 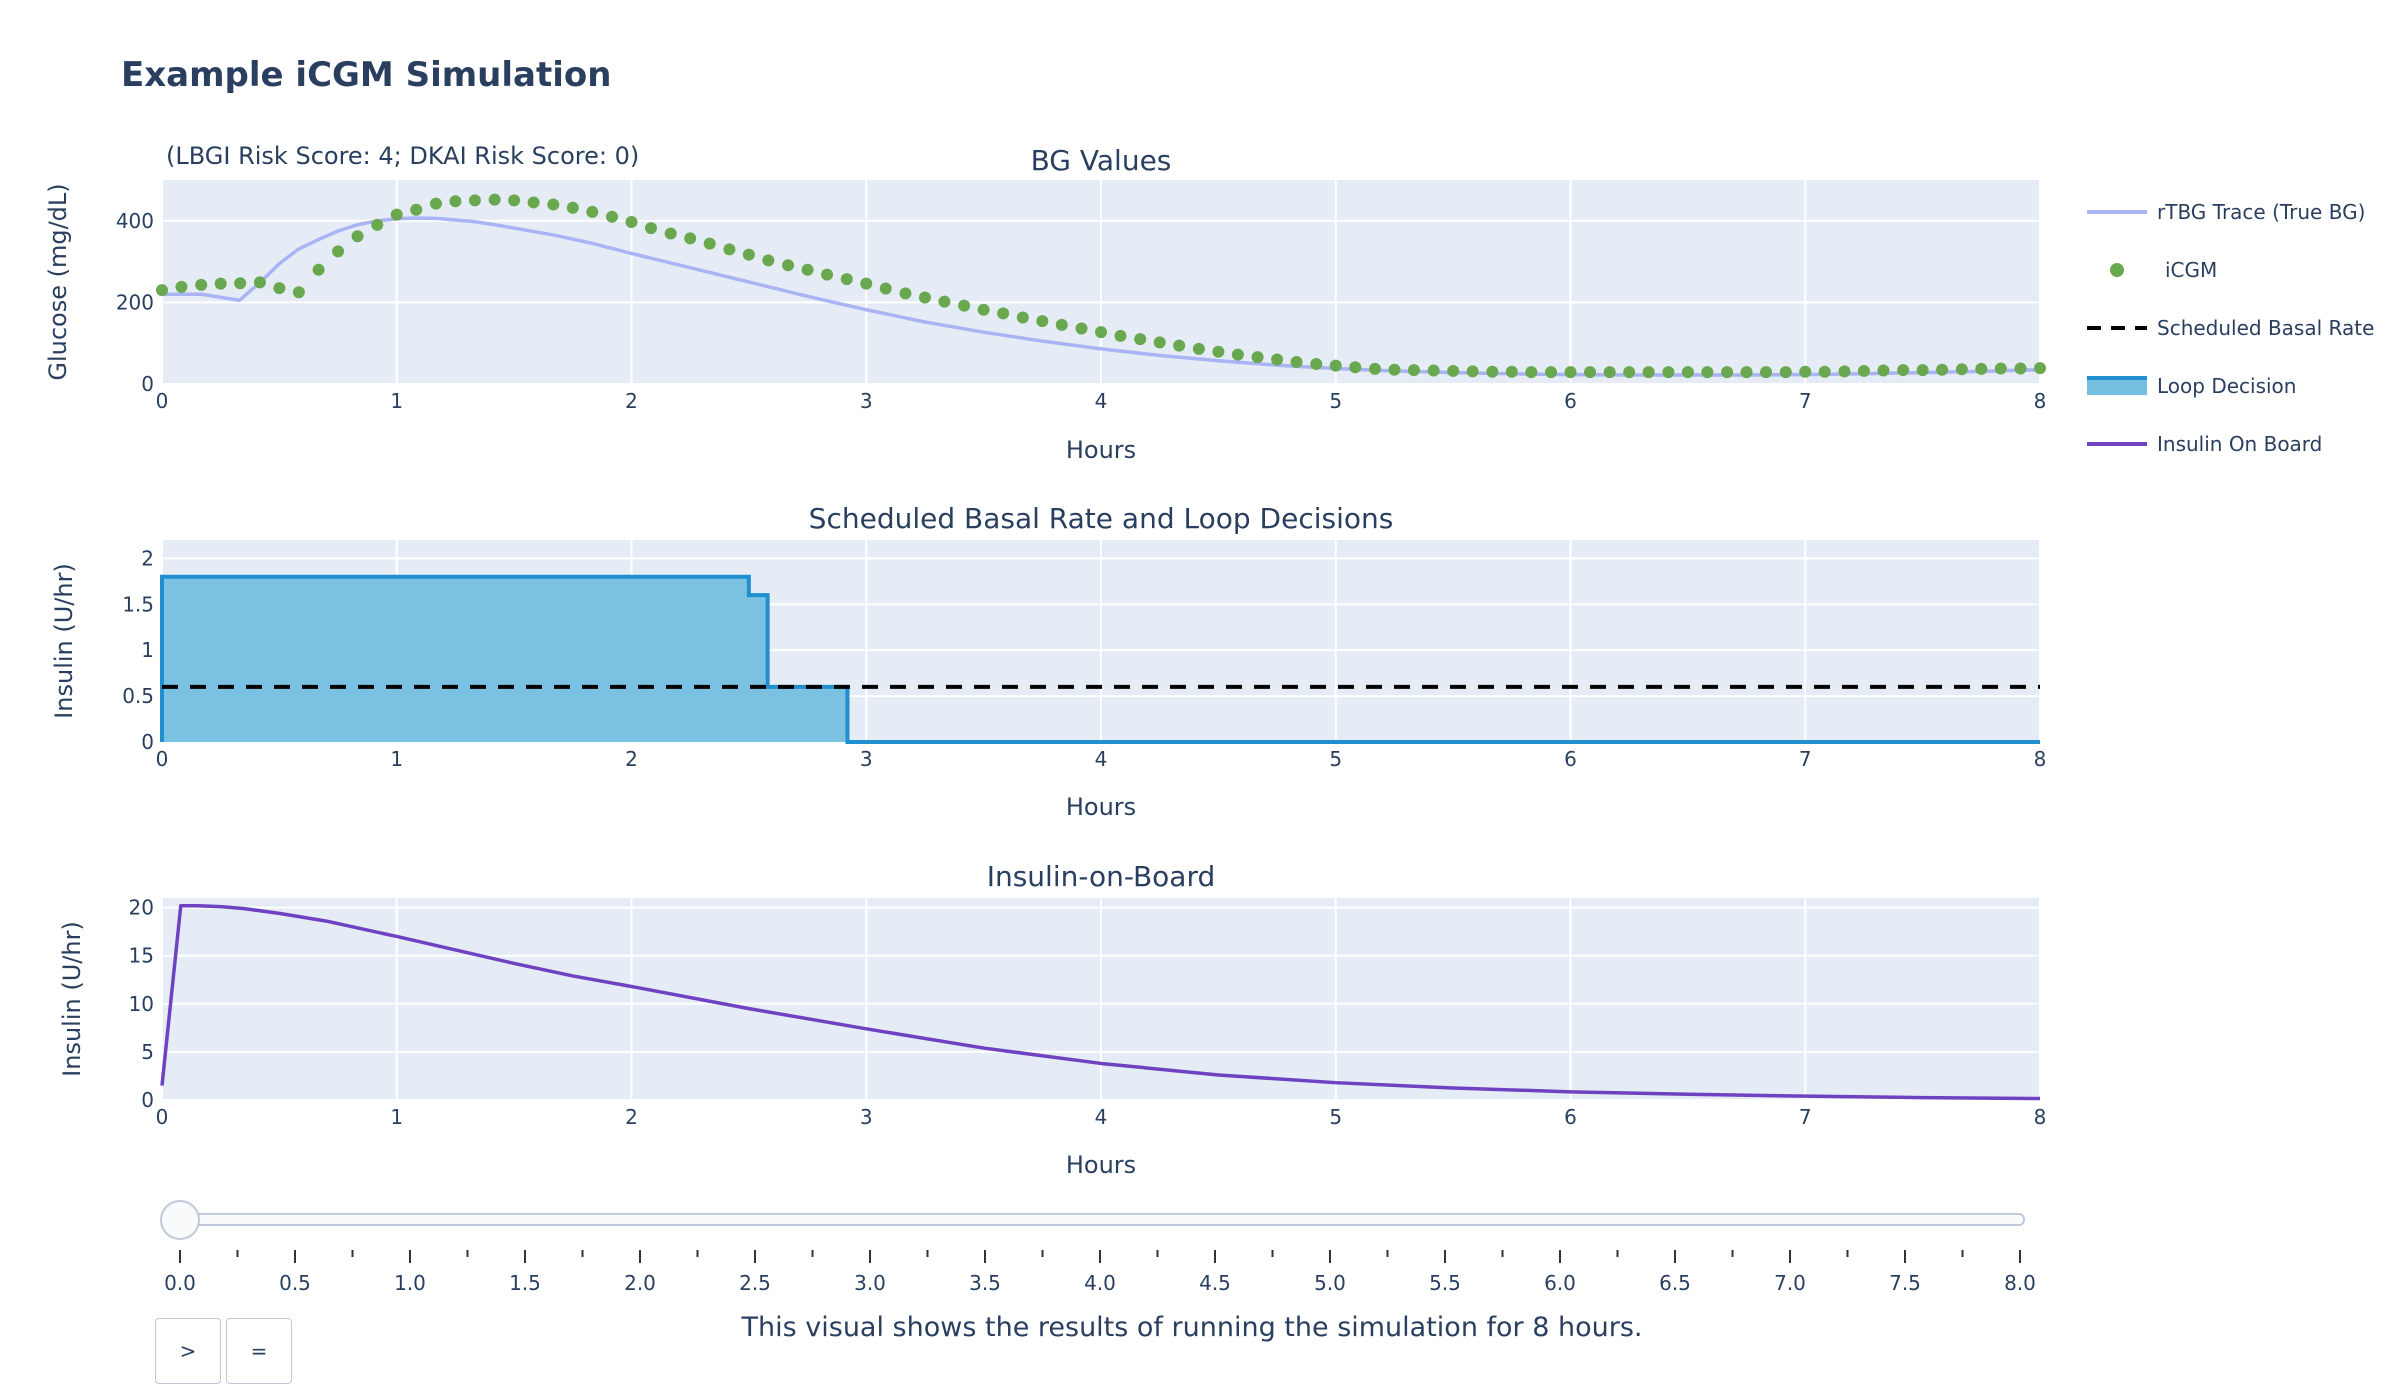 What do you see at coordinates (141, 956) in the screenshot?
I see `y-tick-label: 15` at bounding box center [141, 956].